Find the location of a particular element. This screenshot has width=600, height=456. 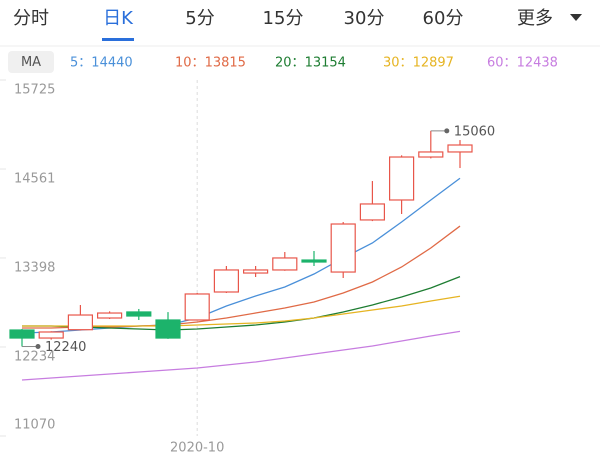

ma-legend: 5：14440 is located at coordinates (101, 62).